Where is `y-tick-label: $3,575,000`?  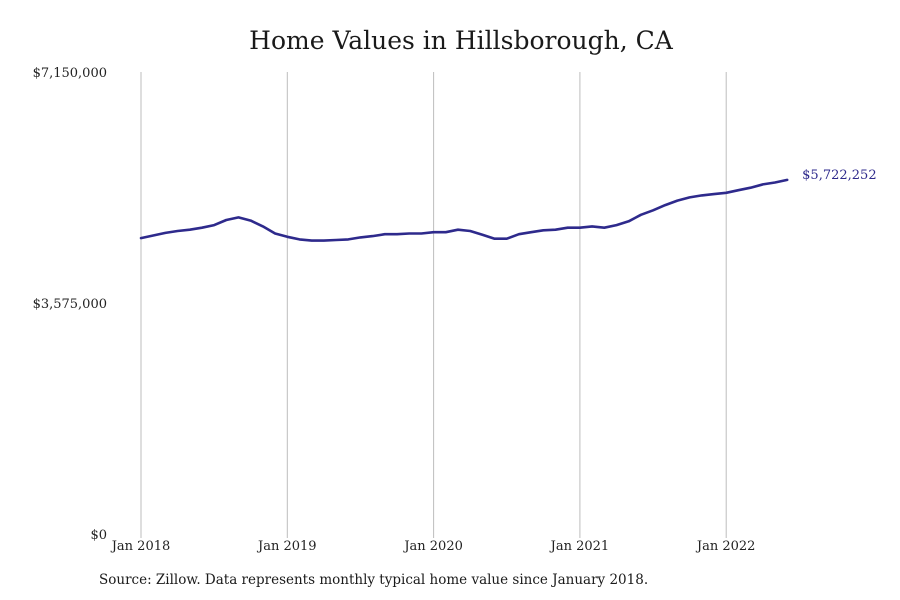 y-tick-label: $3,575,000 is located at coordinates (70, 304).